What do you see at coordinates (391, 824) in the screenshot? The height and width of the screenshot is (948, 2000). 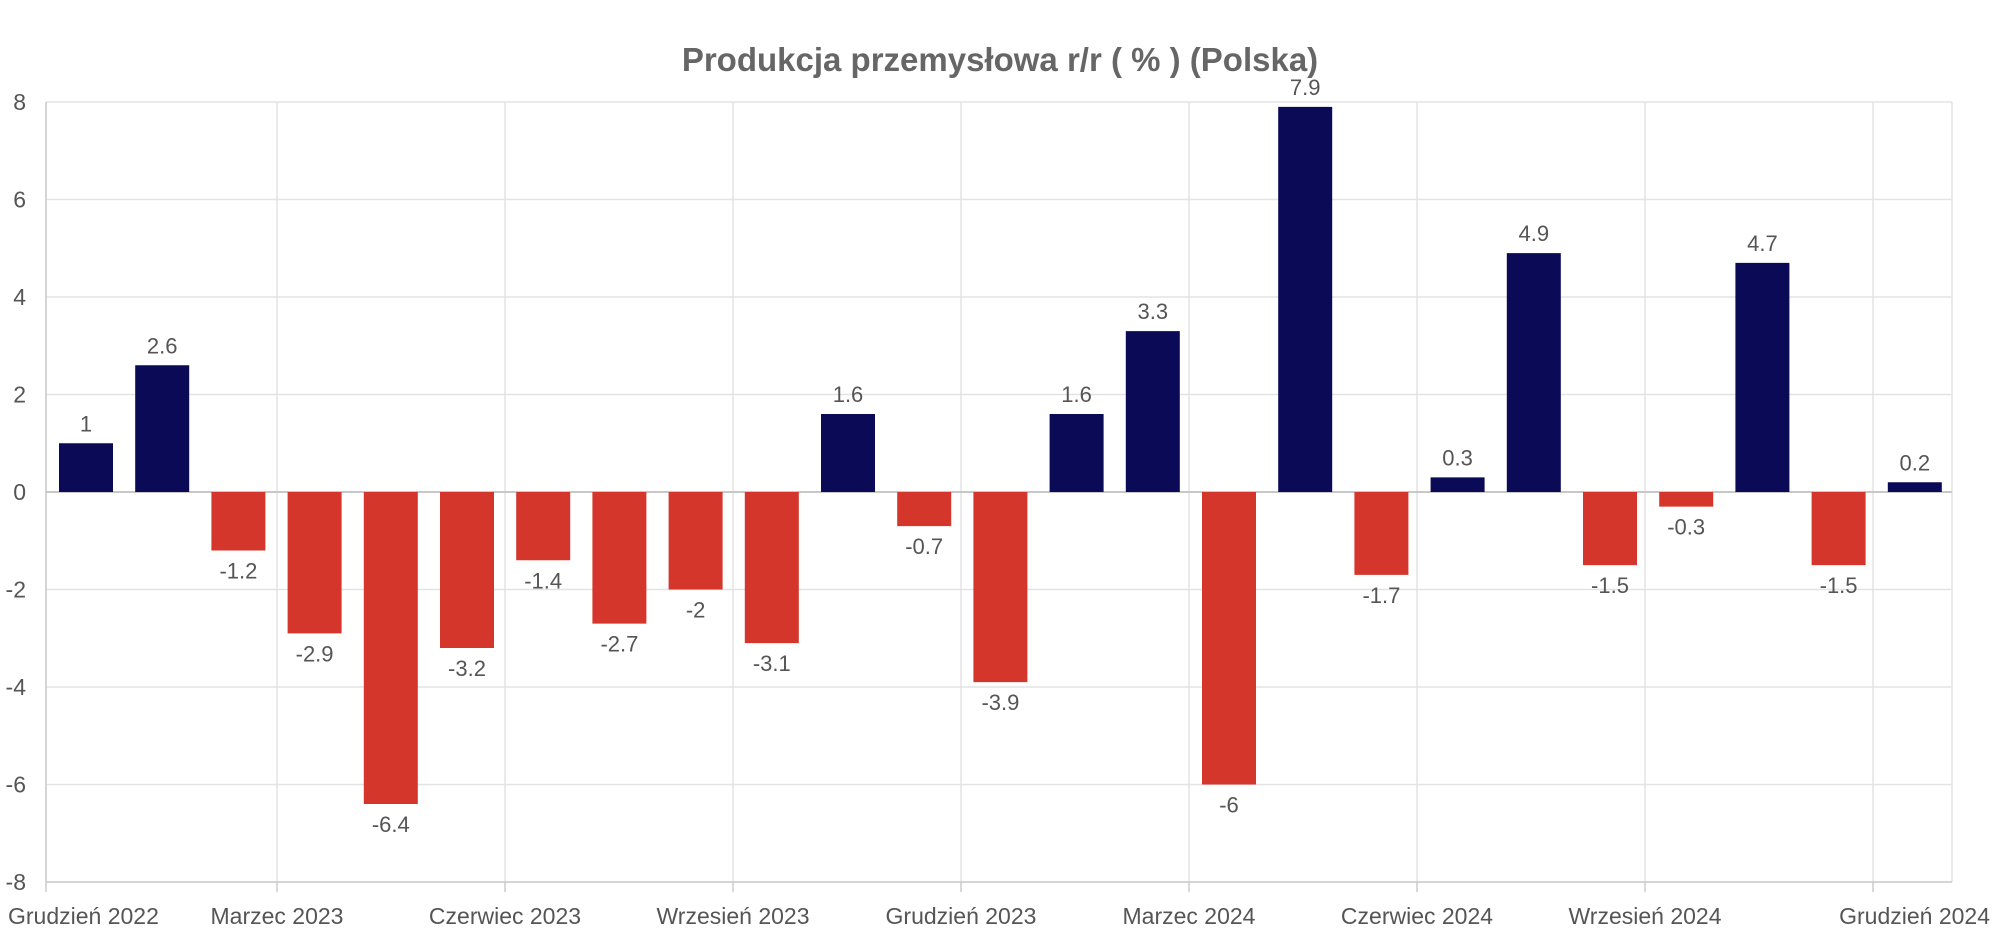 I see `data-label-5: -6.4` at bounding box center [391, 824].